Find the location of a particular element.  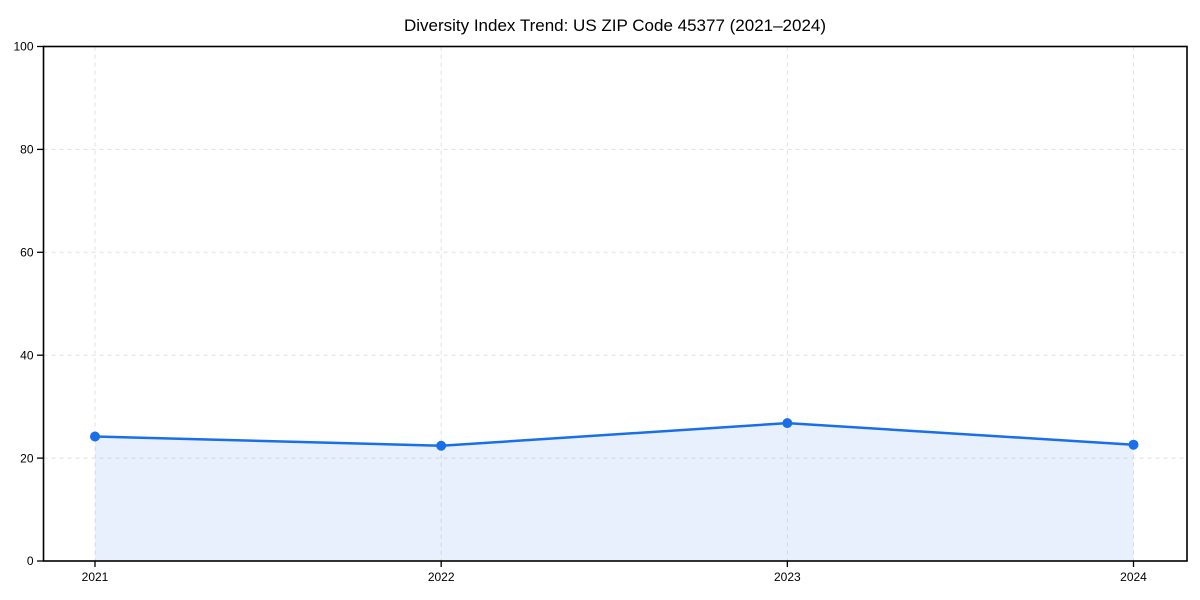

data-points is located at coordinates (614, 434).